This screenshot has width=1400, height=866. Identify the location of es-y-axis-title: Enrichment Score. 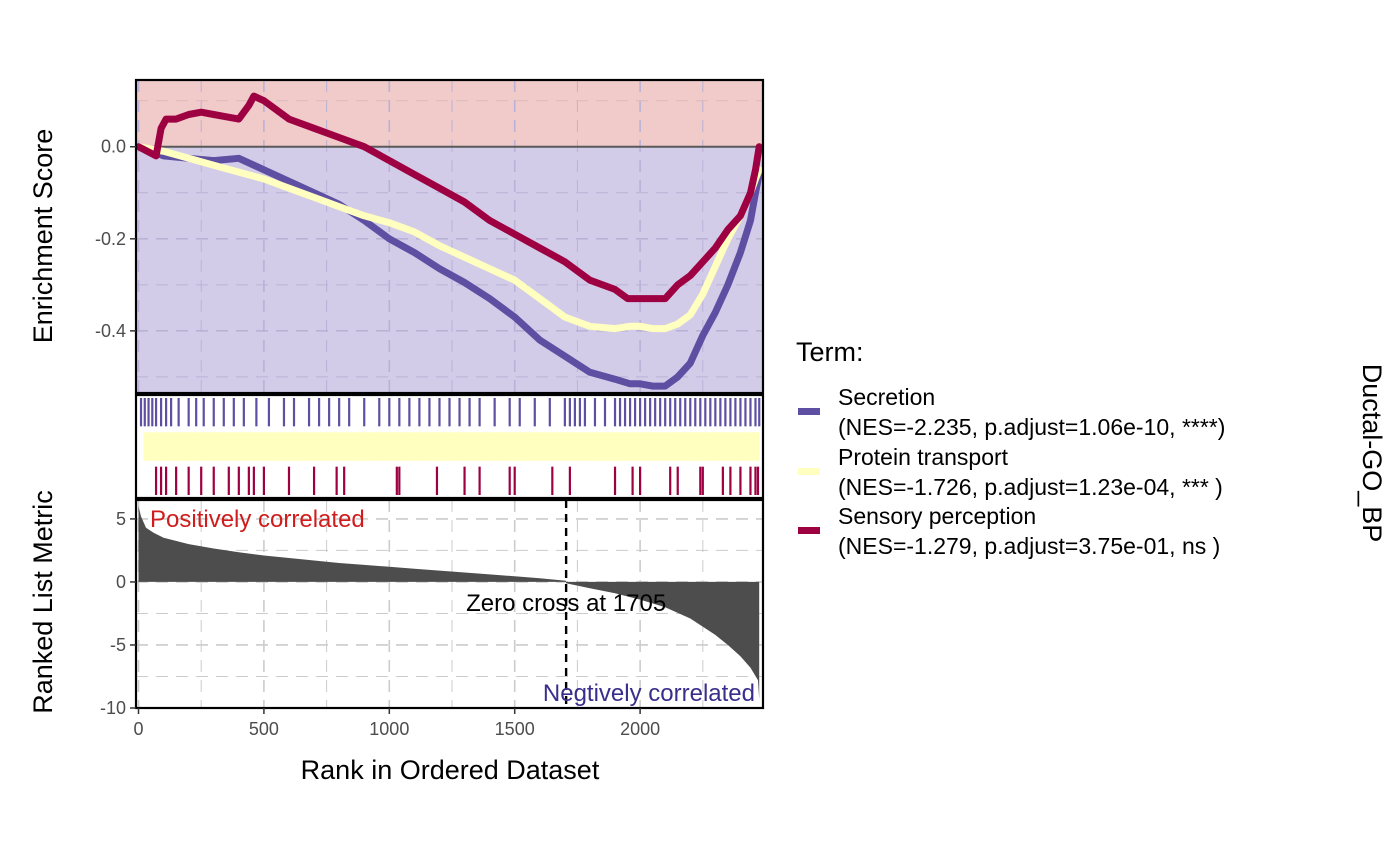
(43, 236).